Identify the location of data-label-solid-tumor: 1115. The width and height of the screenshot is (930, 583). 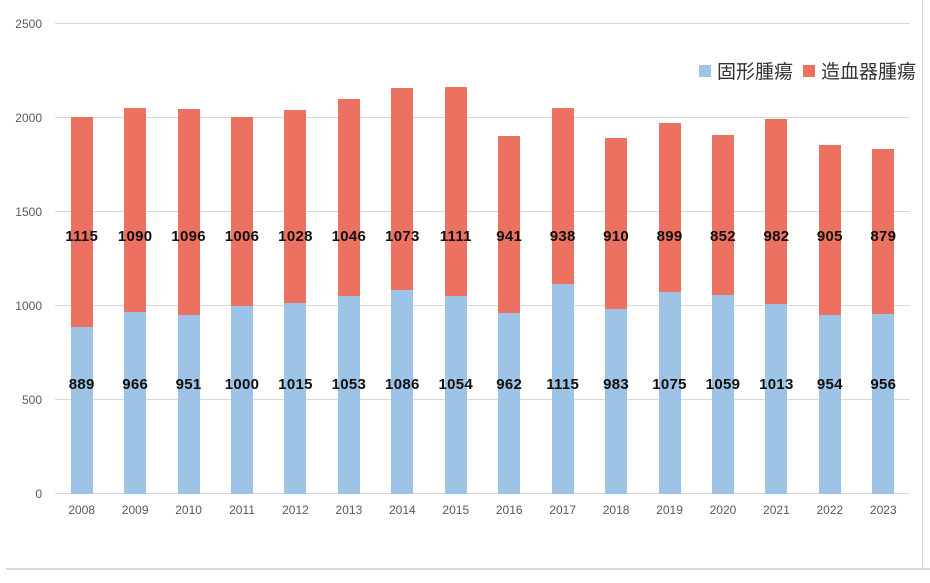
(563, 384).